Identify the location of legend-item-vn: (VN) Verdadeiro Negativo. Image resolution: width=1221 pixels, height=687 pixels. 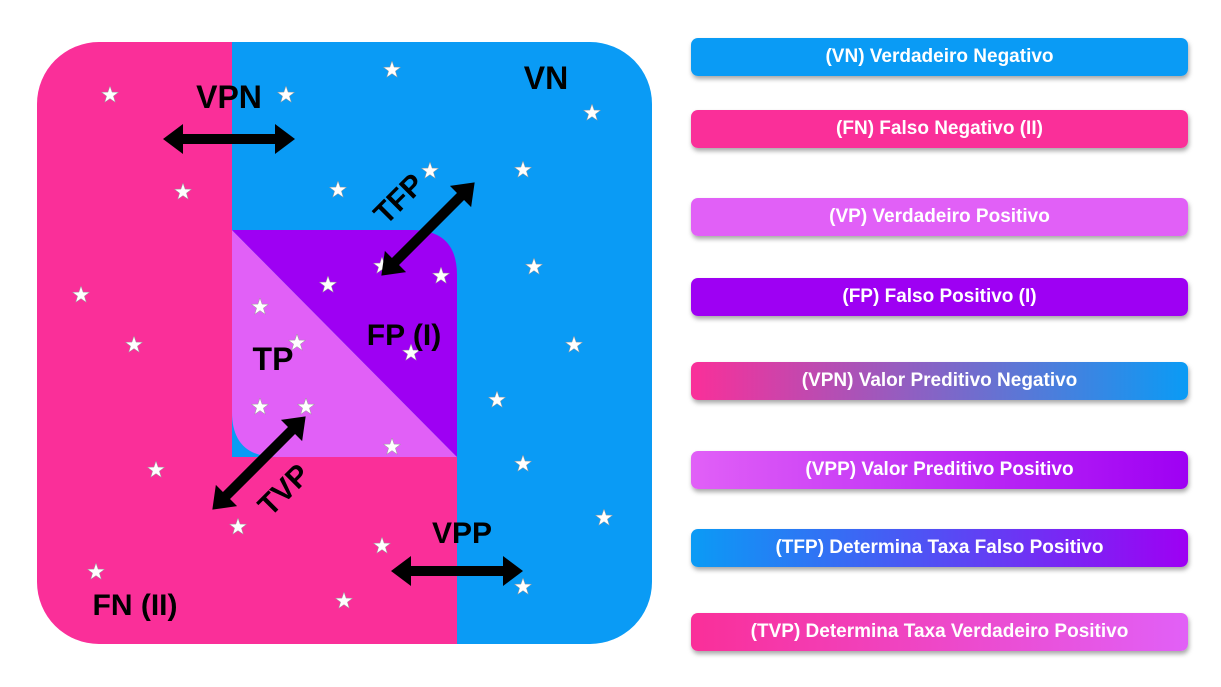
(939, 57).